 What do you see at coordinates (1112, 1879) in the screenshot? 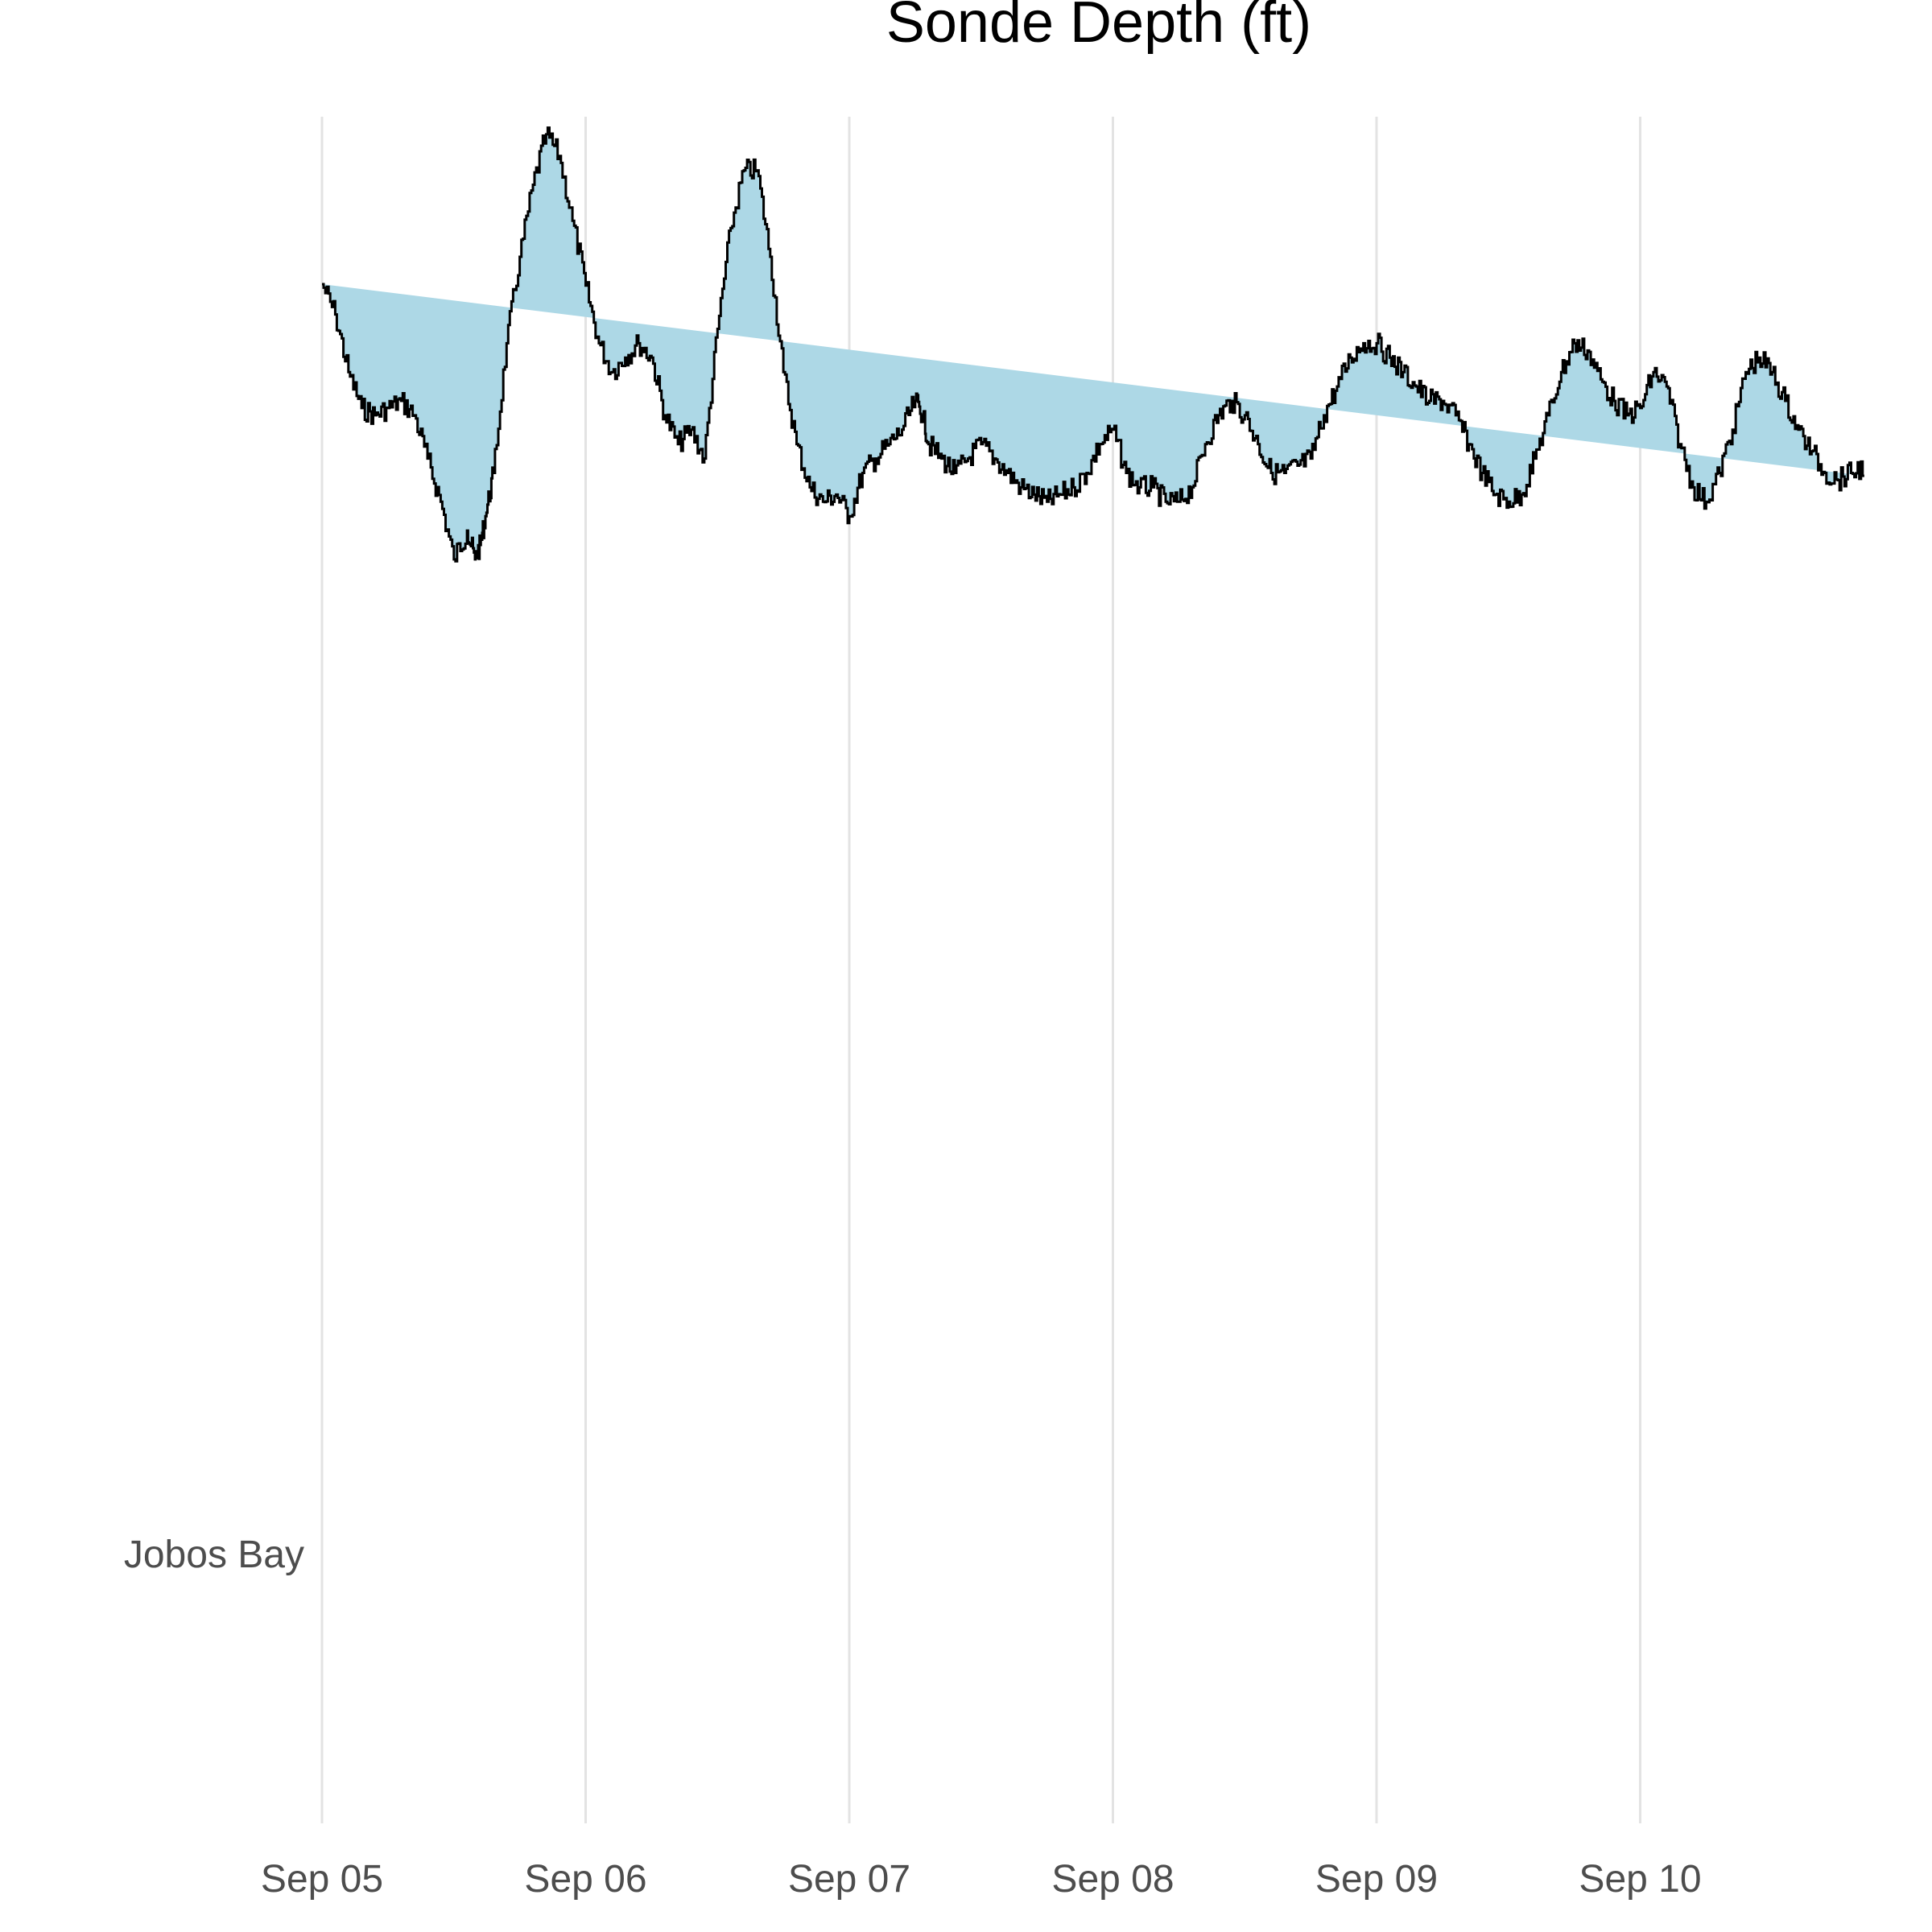
I see `x-tick-label: Sep 08` at bounding box center [1112, 1879].